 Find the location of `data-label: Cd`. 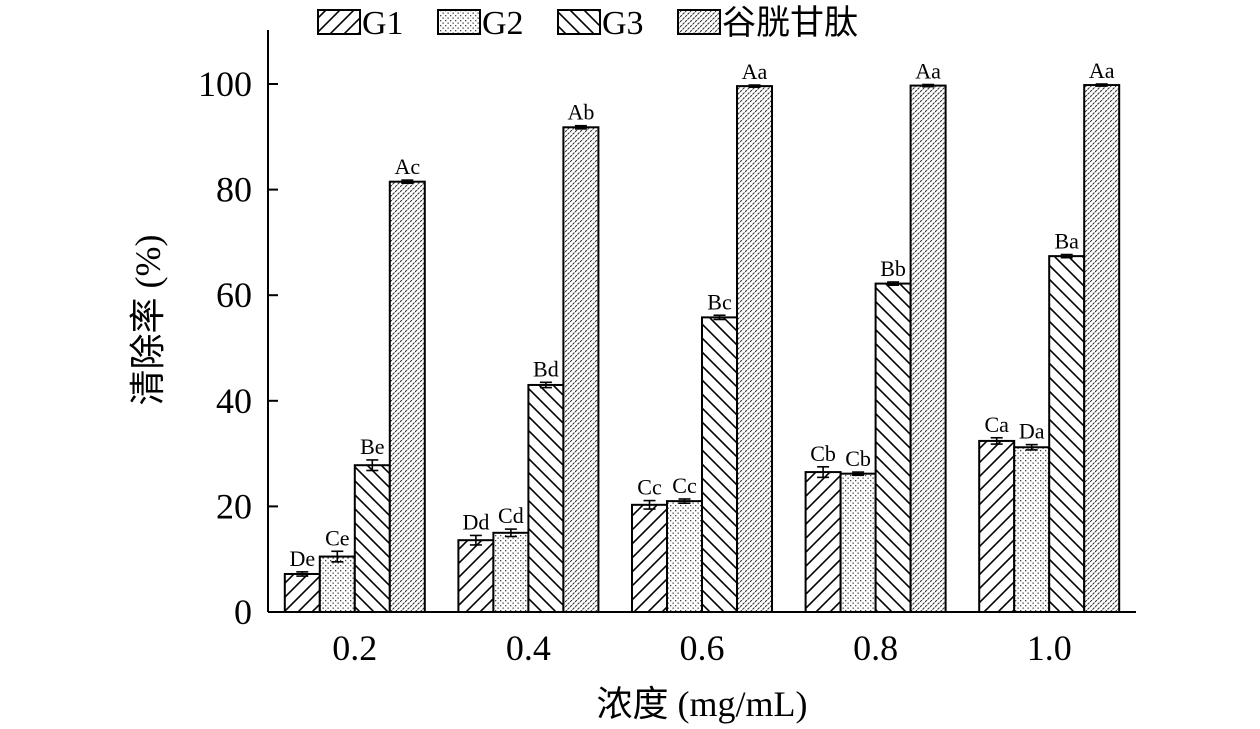

data-label: Cd is located at coordinates (511, 515).